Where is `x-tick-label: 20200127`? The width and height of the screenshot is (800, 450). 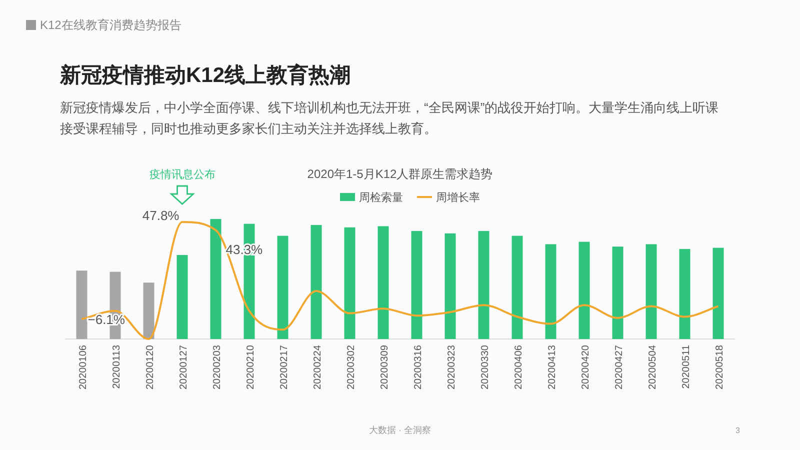 x-tick-label: 20200127 is located at coordinates (184, 367).